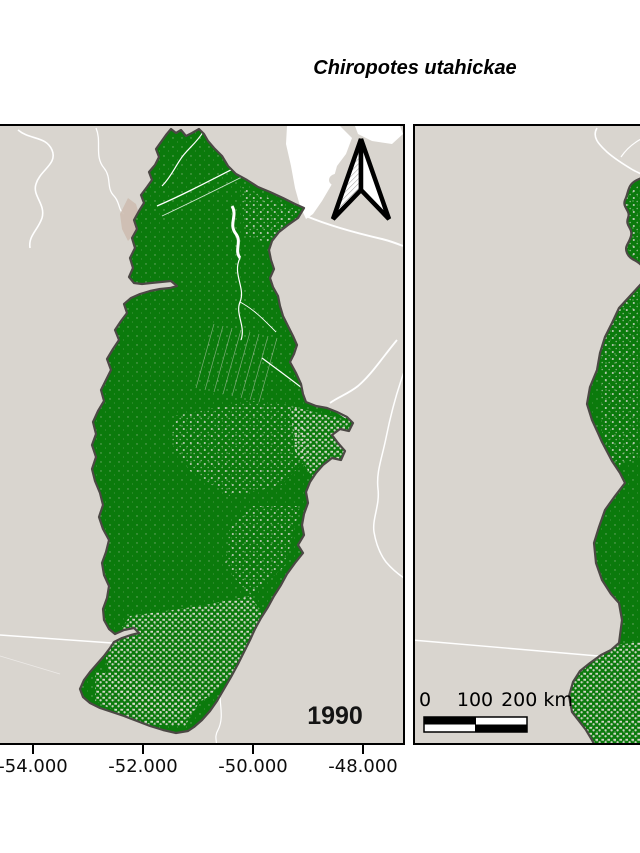 The image size is (640, 853). Describe the element at coordinates (496, 711) in the screenshot. I see `scale-bar: 0 100 200 km` at that location.